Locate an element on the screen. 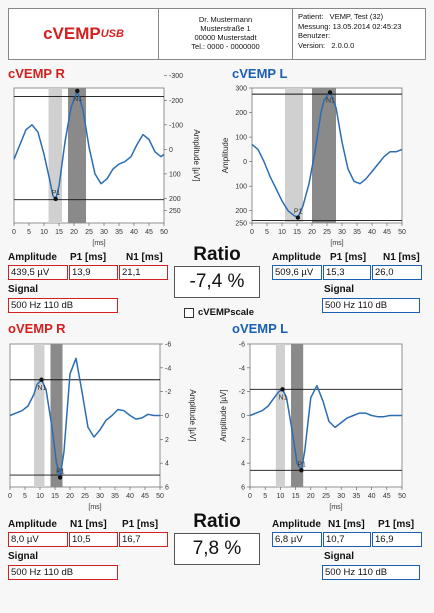 The width and height of the screenshot is (434, 613). logo: cVEMP USB is located at coordinates (84, 34).